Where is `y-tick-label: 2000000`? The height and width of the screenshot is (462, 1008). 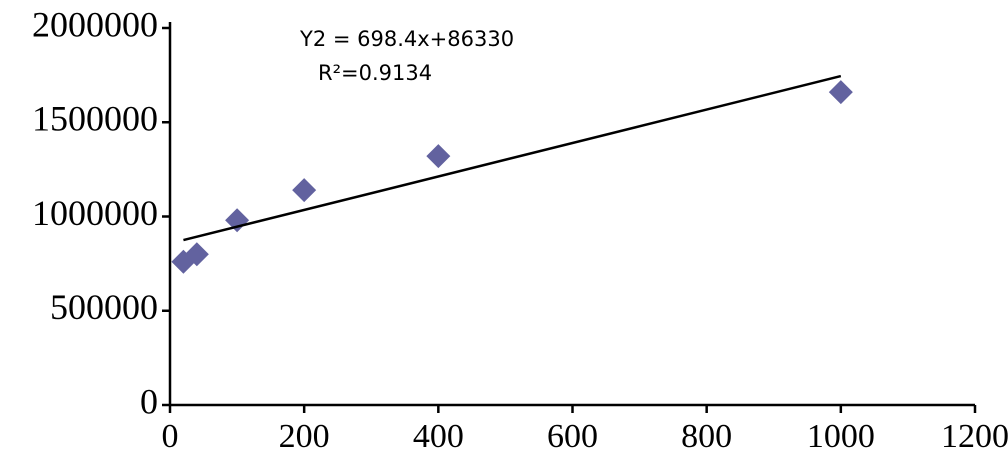
y-tick-label: 2000000 is located at coordinates (95, 24).